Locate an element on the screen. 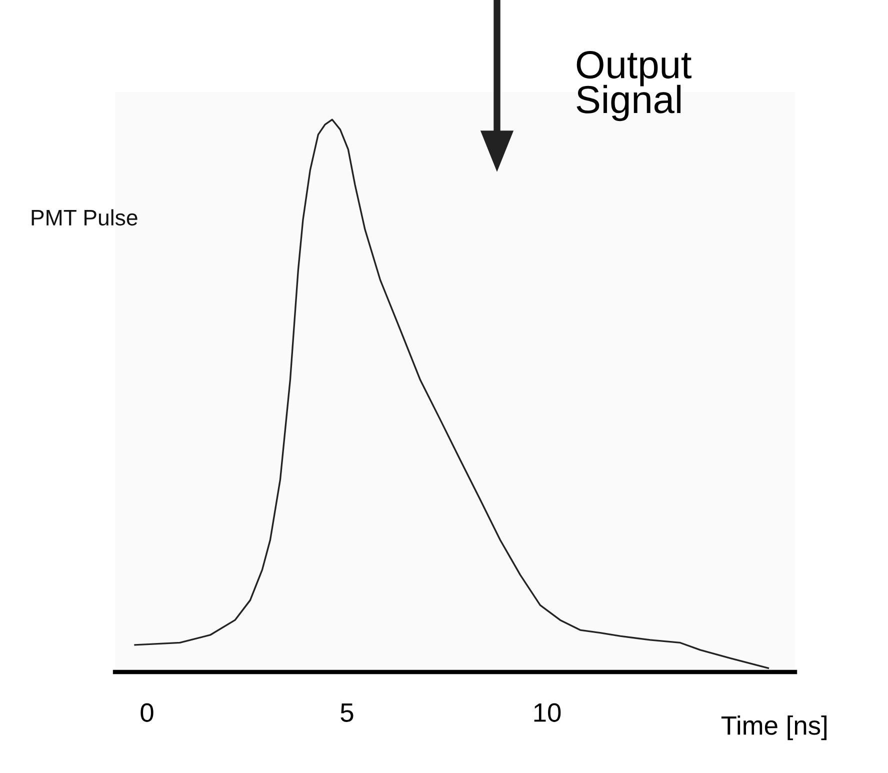  x-axis-title: Time [ns] is located at coordinates (773, 728).